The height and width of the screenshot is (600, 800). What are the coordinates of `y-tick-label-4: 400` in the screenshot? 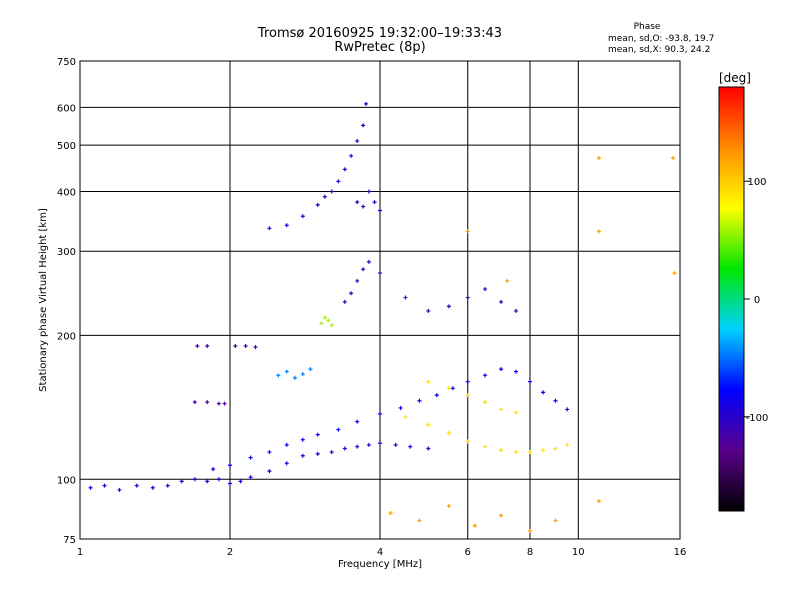 It's located at (66, 192).